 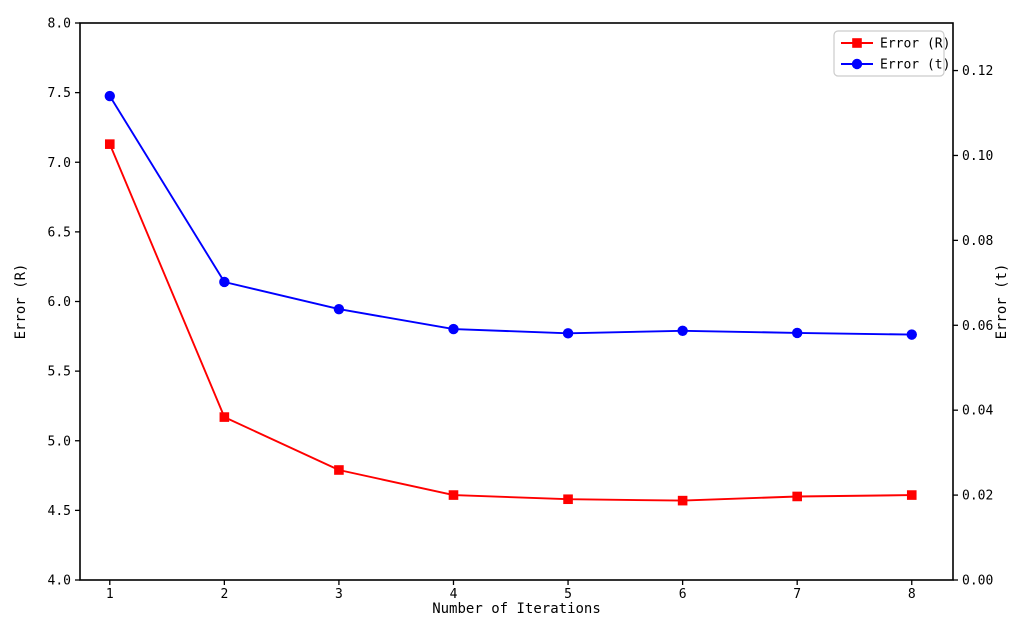 What do you see at coordinates (977, 496) in the screenshot?
I see `y-right-tick-label: 0.02` at bounding box center [977, 496].